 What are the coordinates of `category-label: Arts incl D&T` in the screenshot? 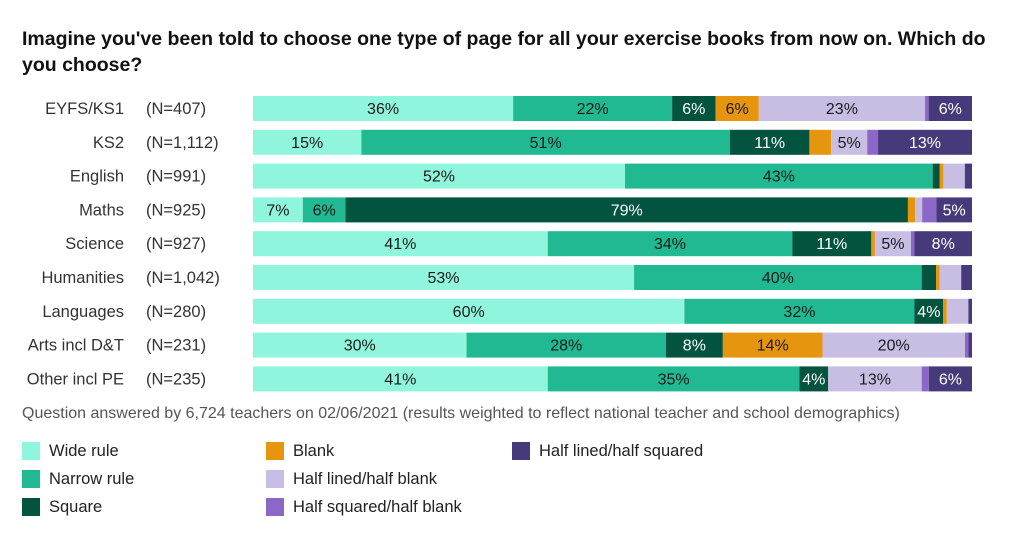 It's located at (76, 346).